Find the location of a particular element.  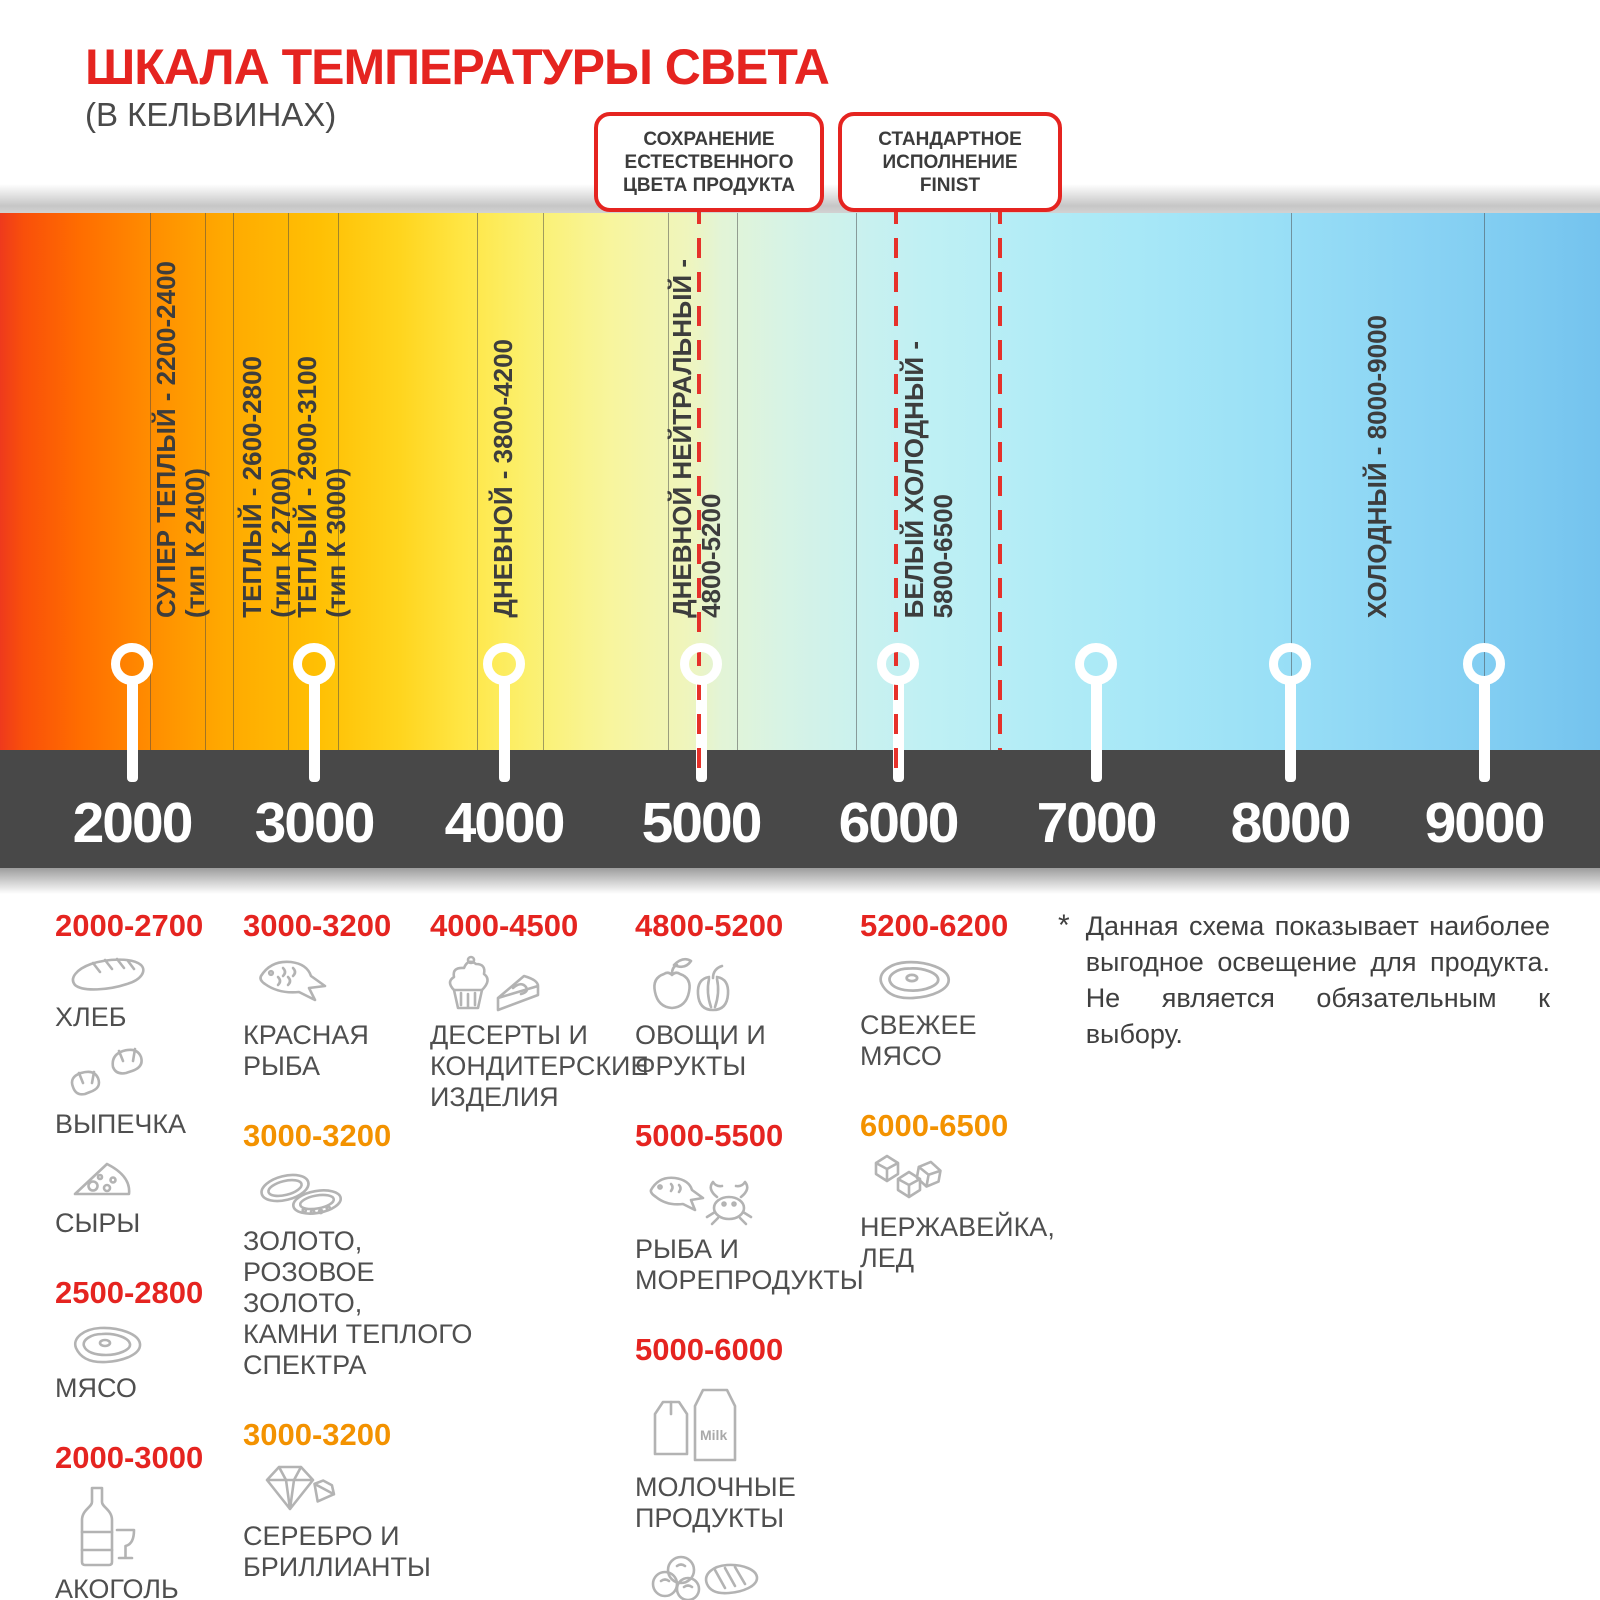

pastry-icon is located at coordinates (153, 1074).